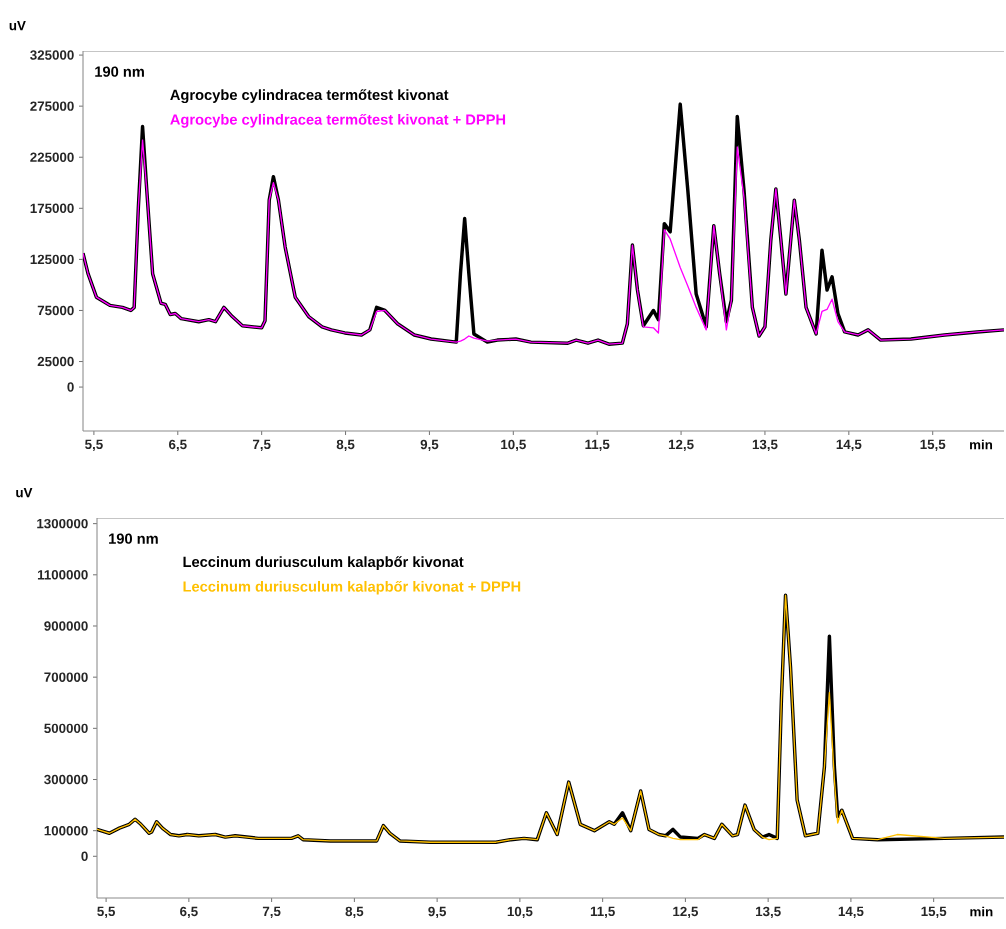 The height and width of the screenshot is (929, 1006). I want to click on y-tick-label: 1300000, so click(62, 523).